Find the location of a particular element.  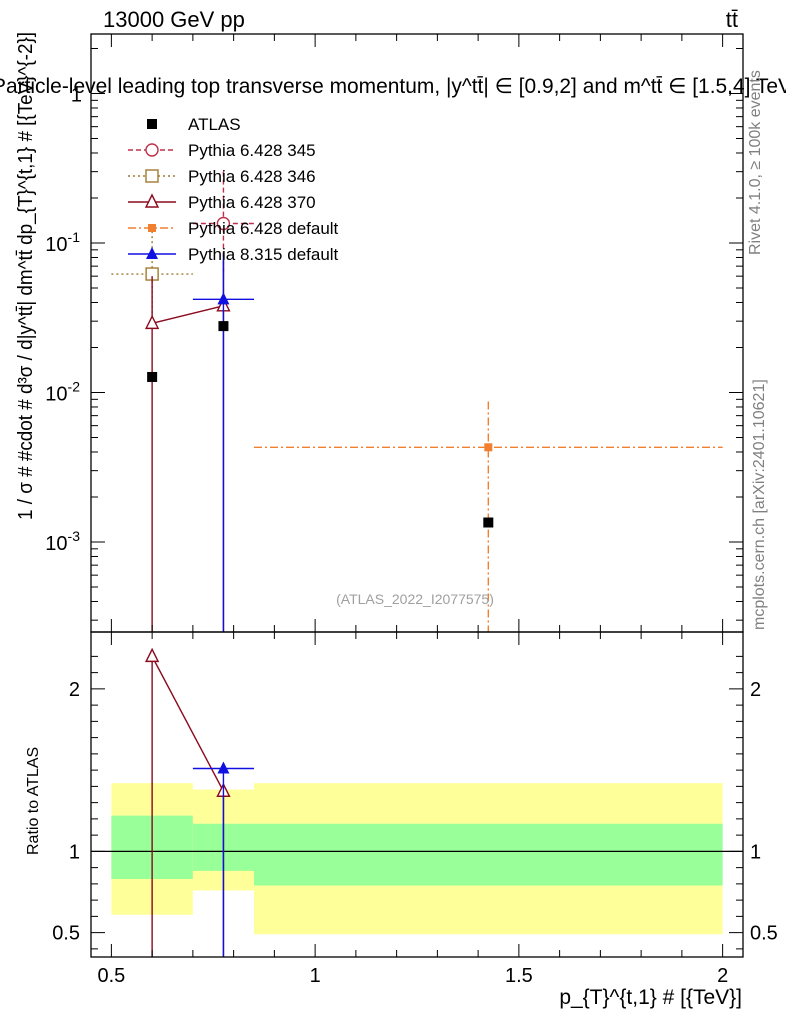

ratio-bands is located at coordinates (417, 859).